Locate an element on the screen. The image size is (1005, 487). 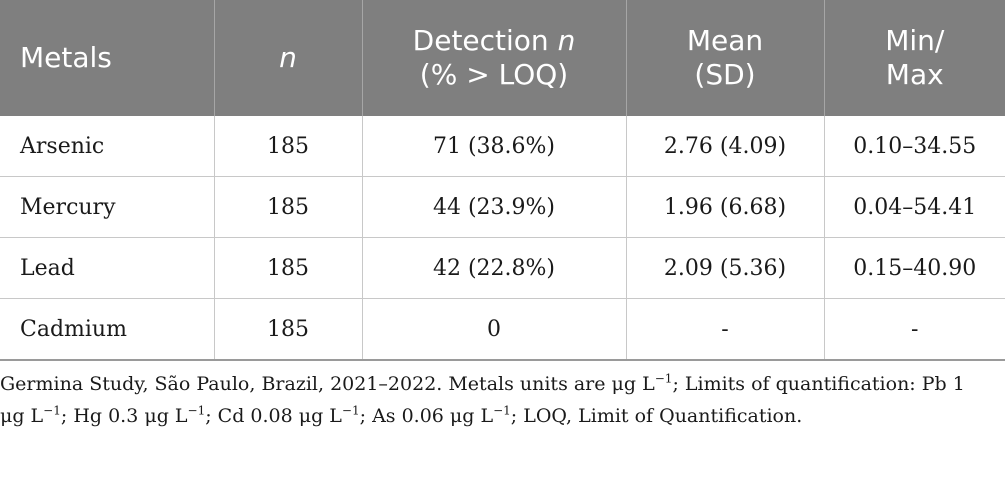
cell-mean-sd: 2.09 (5.36) is located at coordinates (724, 268).